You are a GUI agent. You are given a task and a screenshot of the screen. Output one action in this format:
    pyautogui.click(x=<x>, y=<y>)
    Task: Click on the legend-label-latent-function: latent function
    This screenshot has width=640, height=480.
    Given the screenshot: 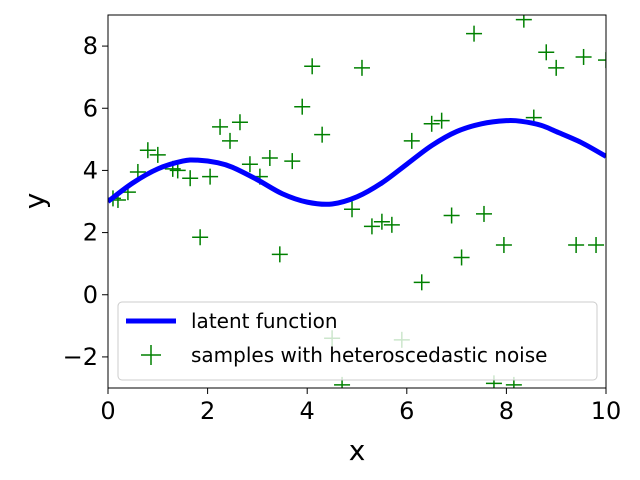 What is the action you would take?
    pyautogui.click(x=264, y=321)
    